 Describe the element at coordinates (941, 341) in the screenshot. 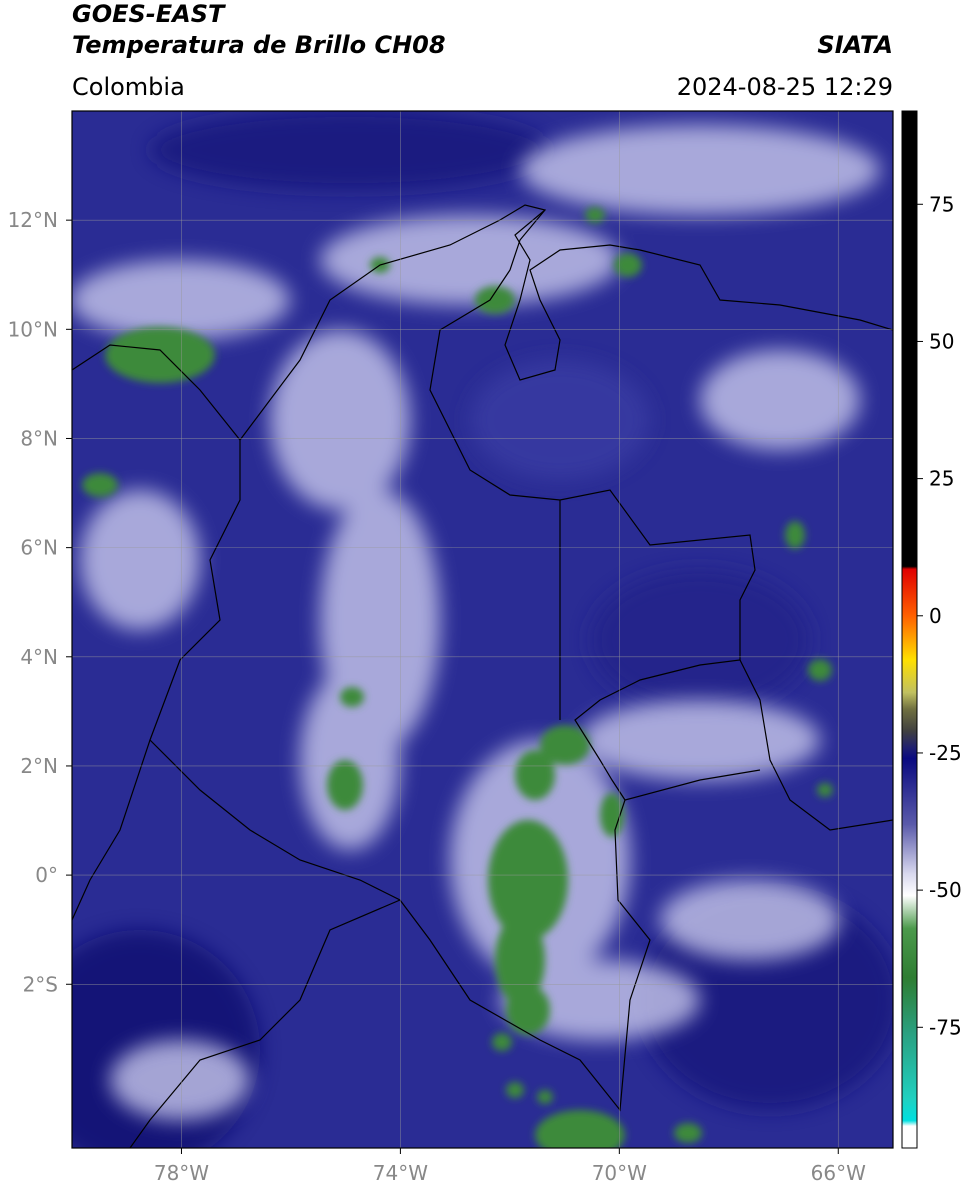

I see `colorbar-tick-label: 50` at that location.